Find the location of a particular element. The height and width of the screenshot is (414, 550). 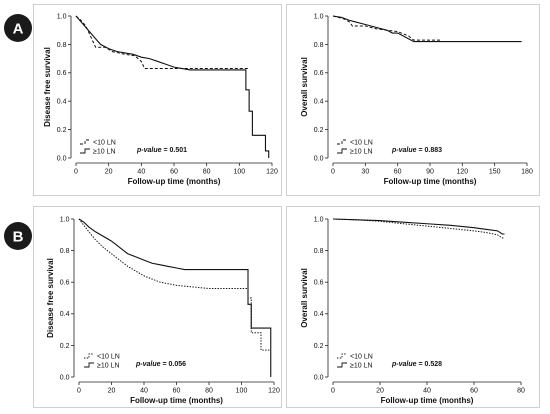

x-tick-label: 100 is located at coordinates (242, 391).